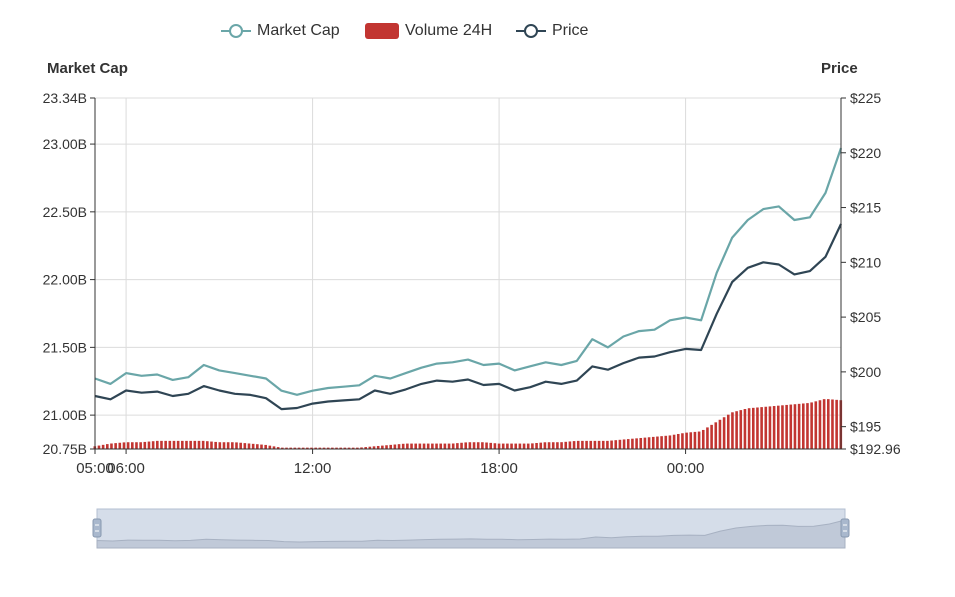 The width and height of the screenshot is (955, 597). What do you see at coordinates (126, 468) in the screenshot?
I see `x-axis-tick-label: 06:00` at bounding box center [126, 468].